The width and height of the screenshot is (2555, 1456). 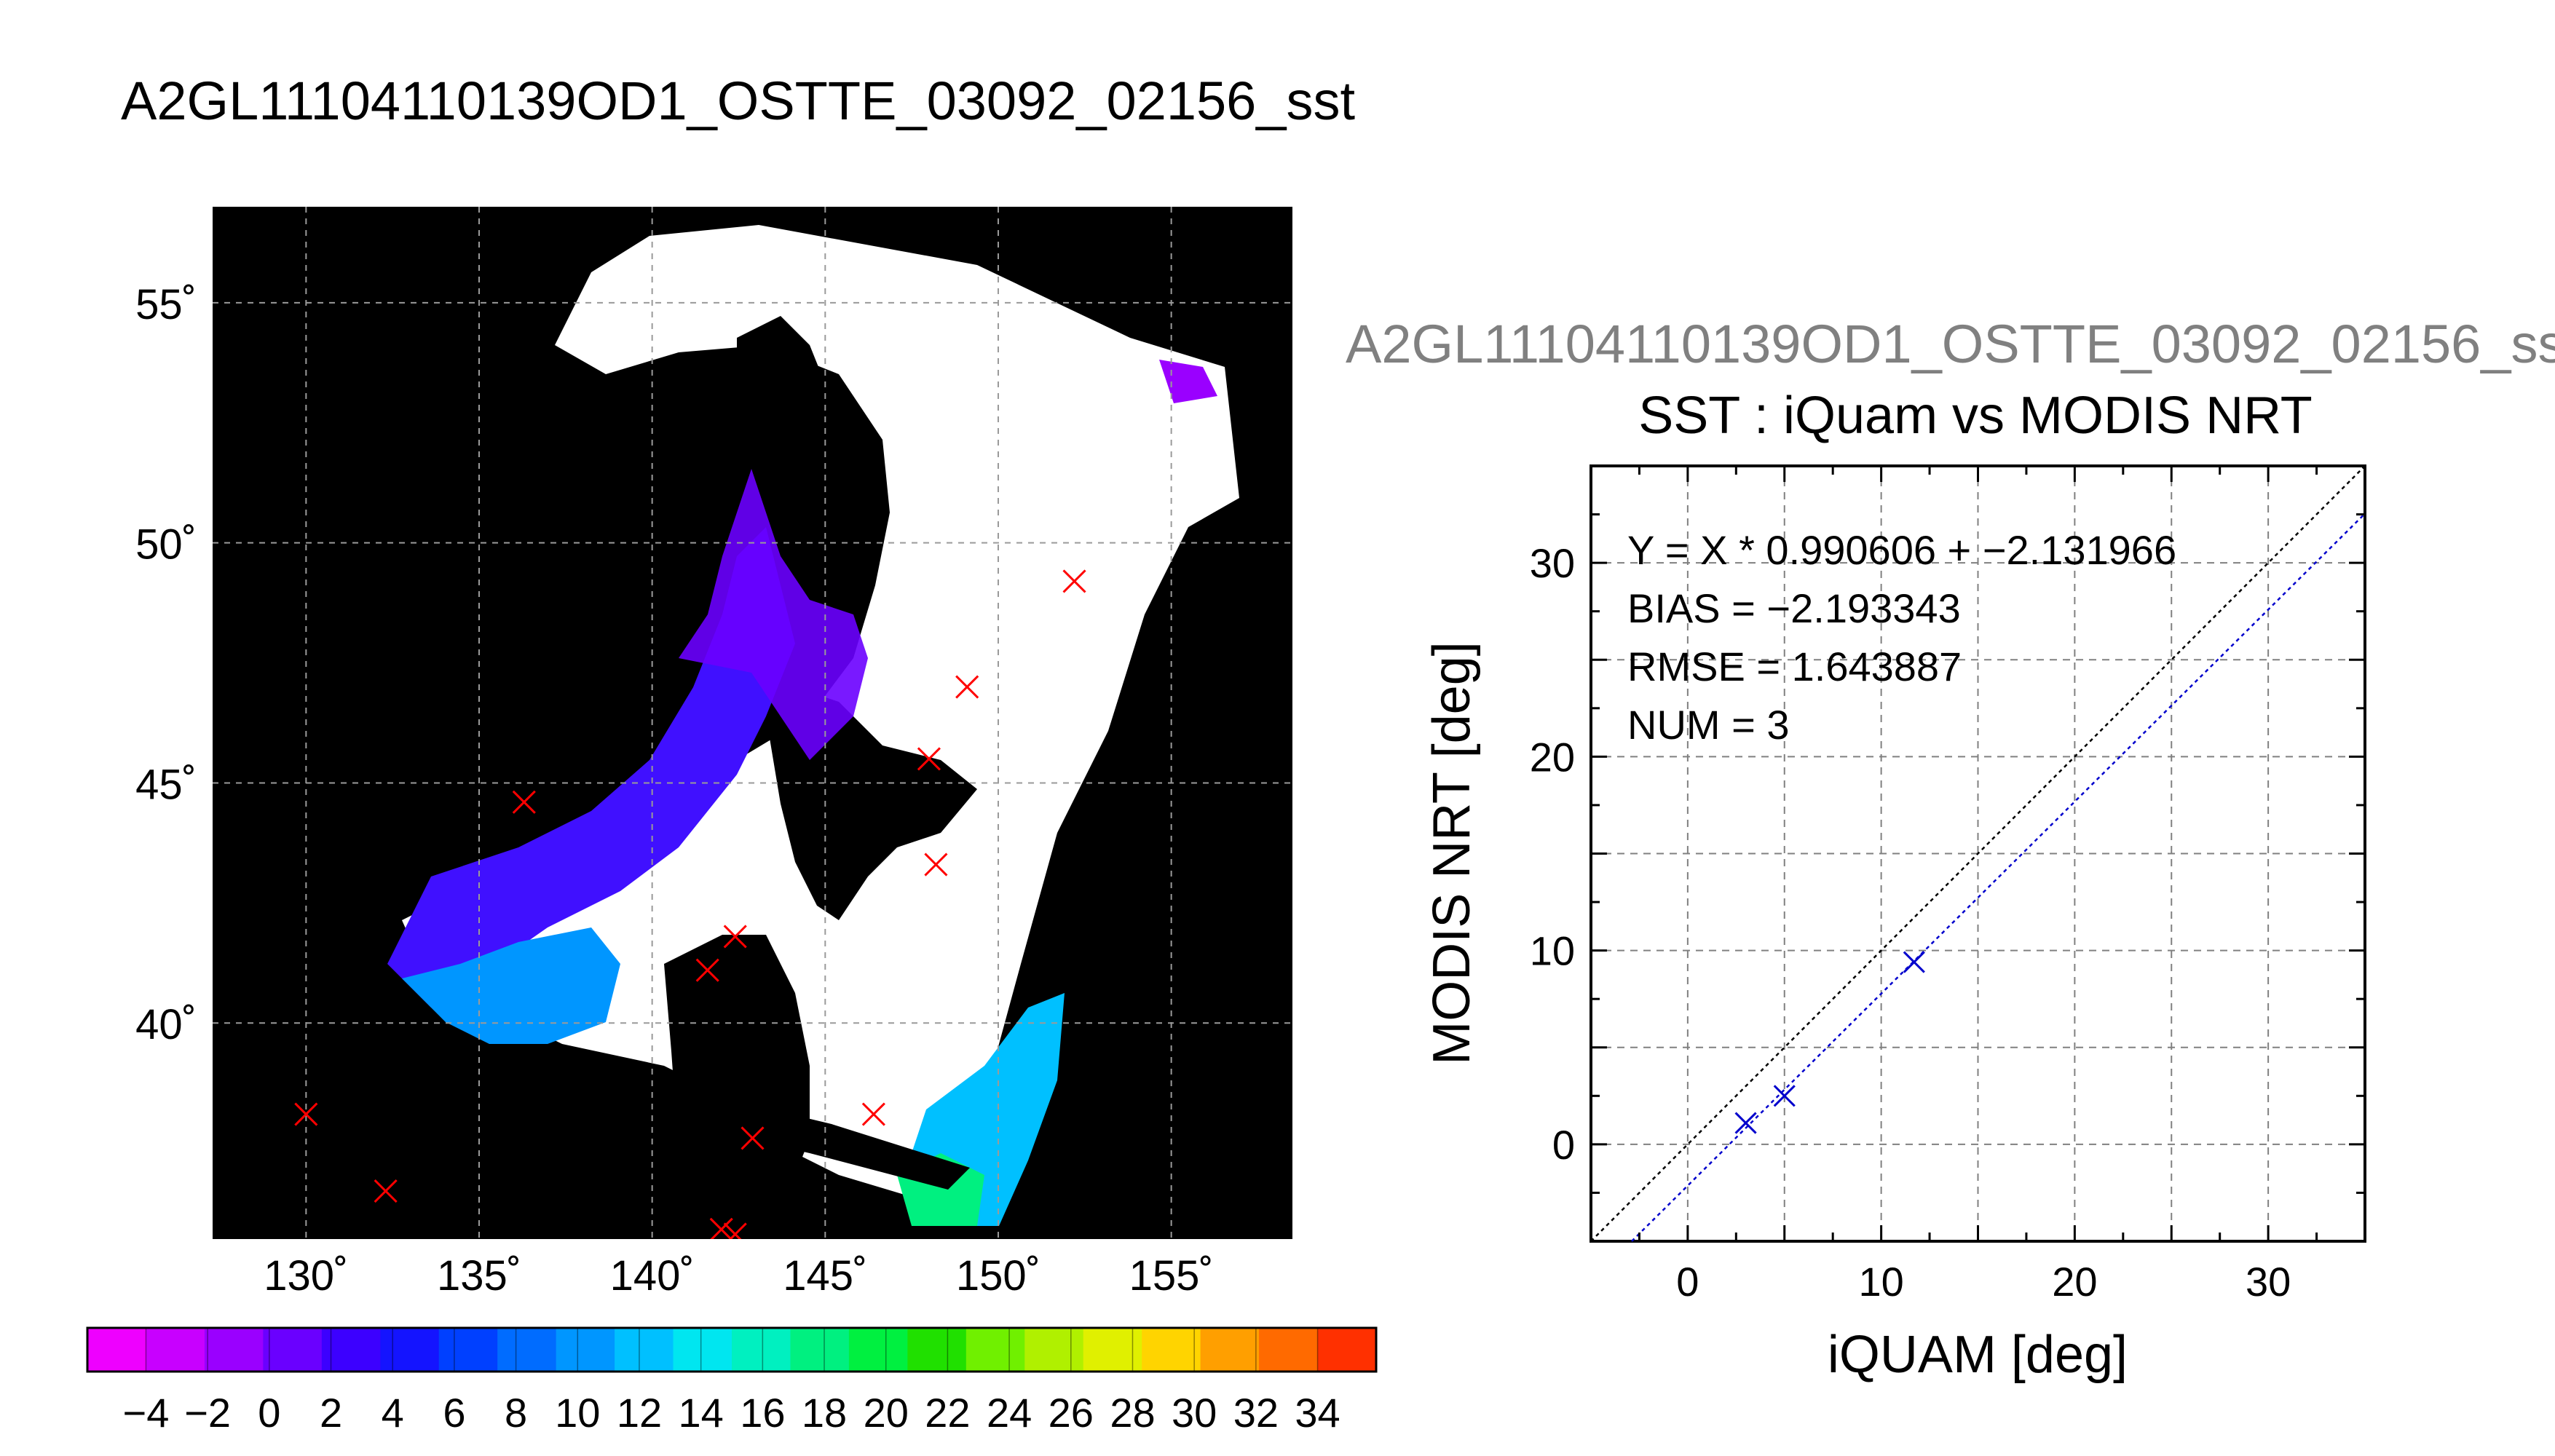 What do you see at coordinates (773, 614) in the screenshot?
I see `sst-okhotsk` at bounding box center [773, 614].